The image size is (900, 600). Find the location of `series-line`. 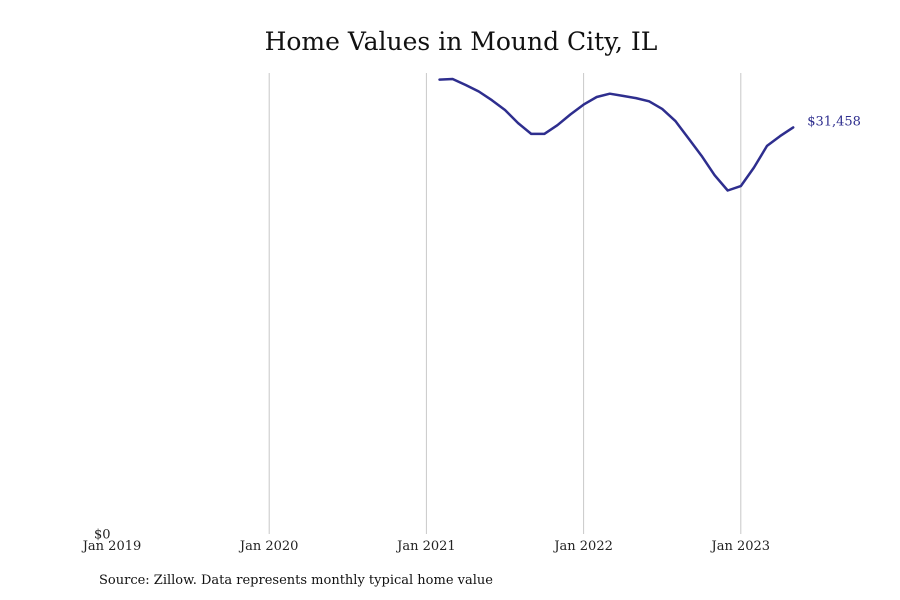

series-line is located at coordinates (616, 134).